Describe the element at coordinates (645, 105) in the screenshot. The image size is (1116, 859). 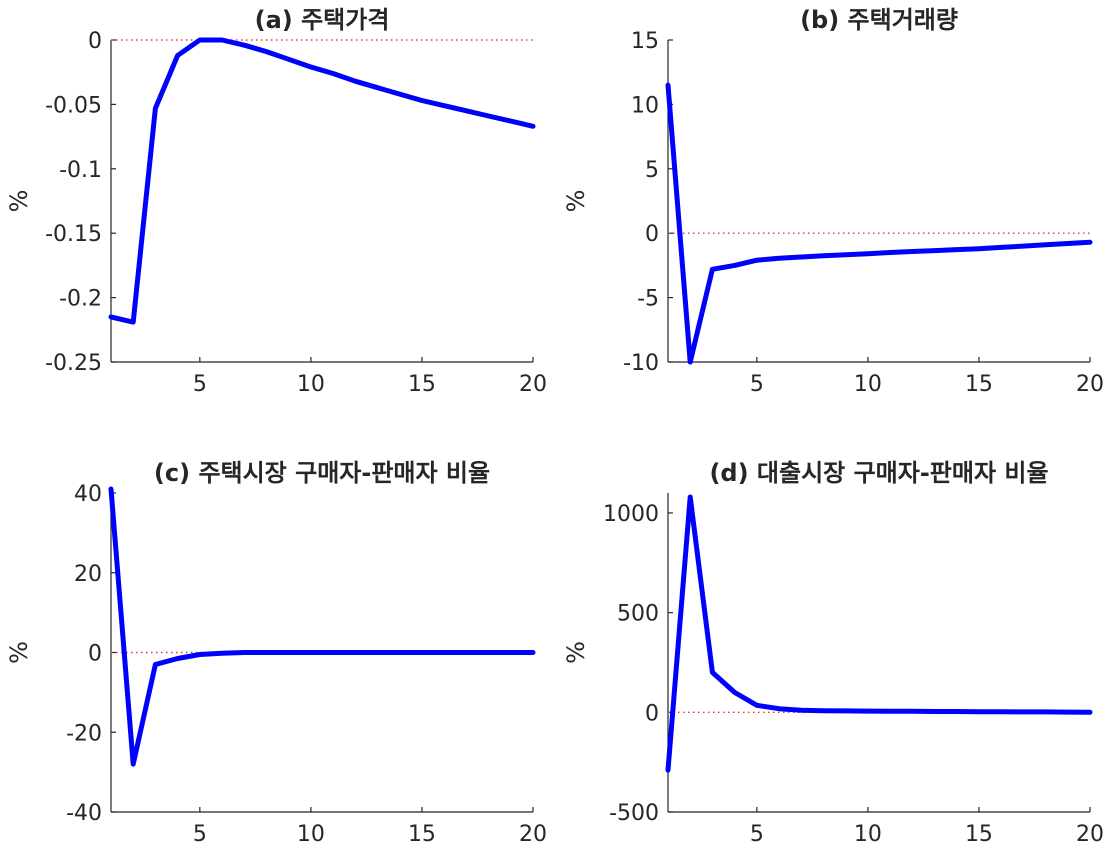
I see `y-tick-label: 10` at that location.